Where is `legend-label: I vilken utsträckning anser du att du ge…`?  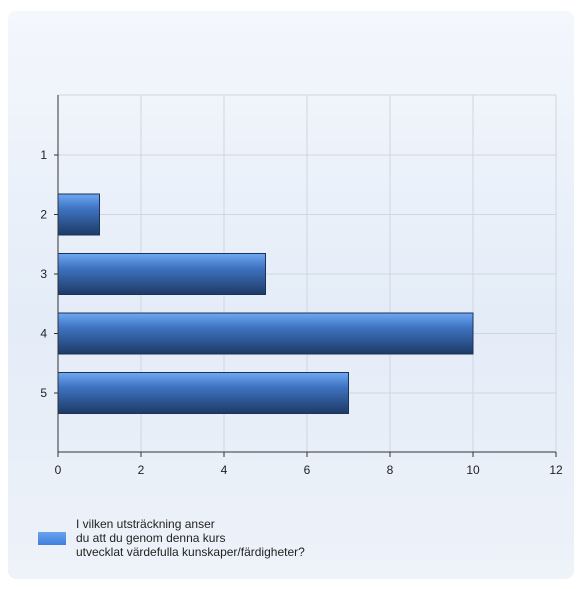
legend-label: I vilken utsträckning anser du att du ge… is located at coordinates (226, 538).